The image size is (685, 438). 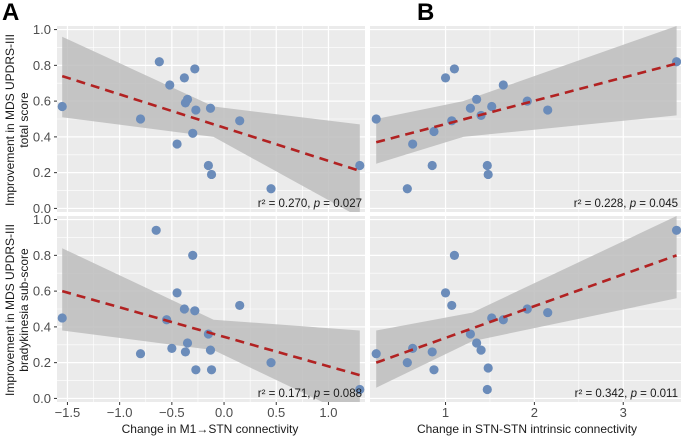 I want to click on stat-r2: r² = 0.342,, so click(x=603, y=394).